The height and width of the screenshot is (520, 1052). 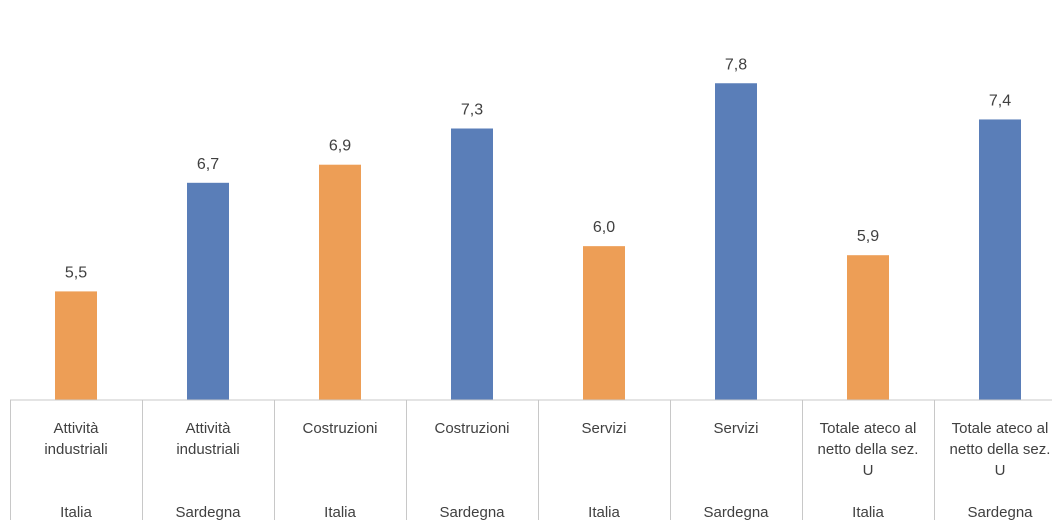 What do you see at coordinates (868, 236) in the screenshot?
I see `data-label: 5,9` at bounding box center [868, 236].